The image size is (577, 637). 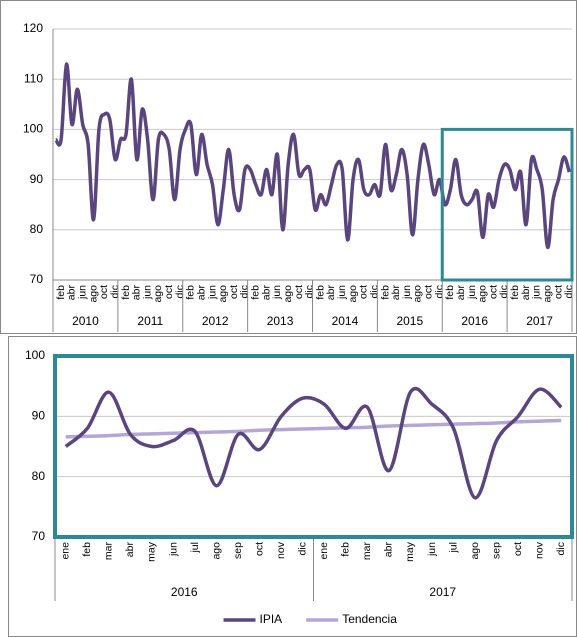 I want to click on year-label: 2011, so click(x=150, y=321).